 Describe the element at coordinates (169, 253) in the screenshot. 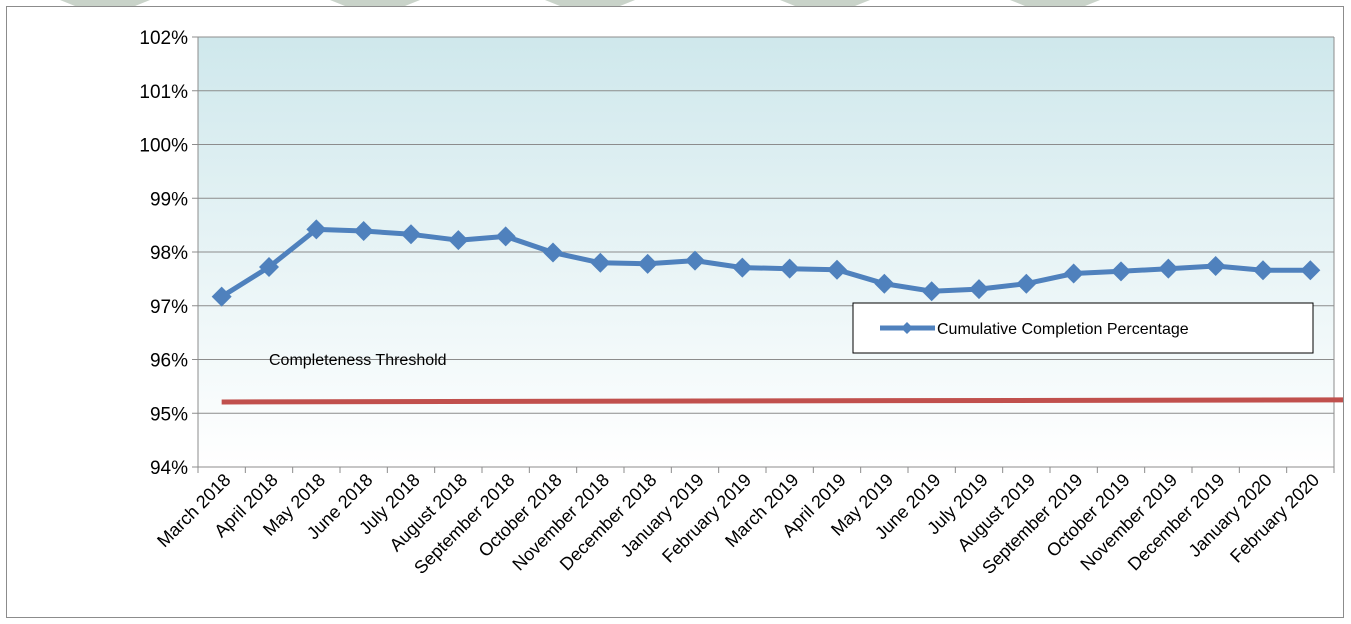

I see `y-tick-label: 98%` at that location.